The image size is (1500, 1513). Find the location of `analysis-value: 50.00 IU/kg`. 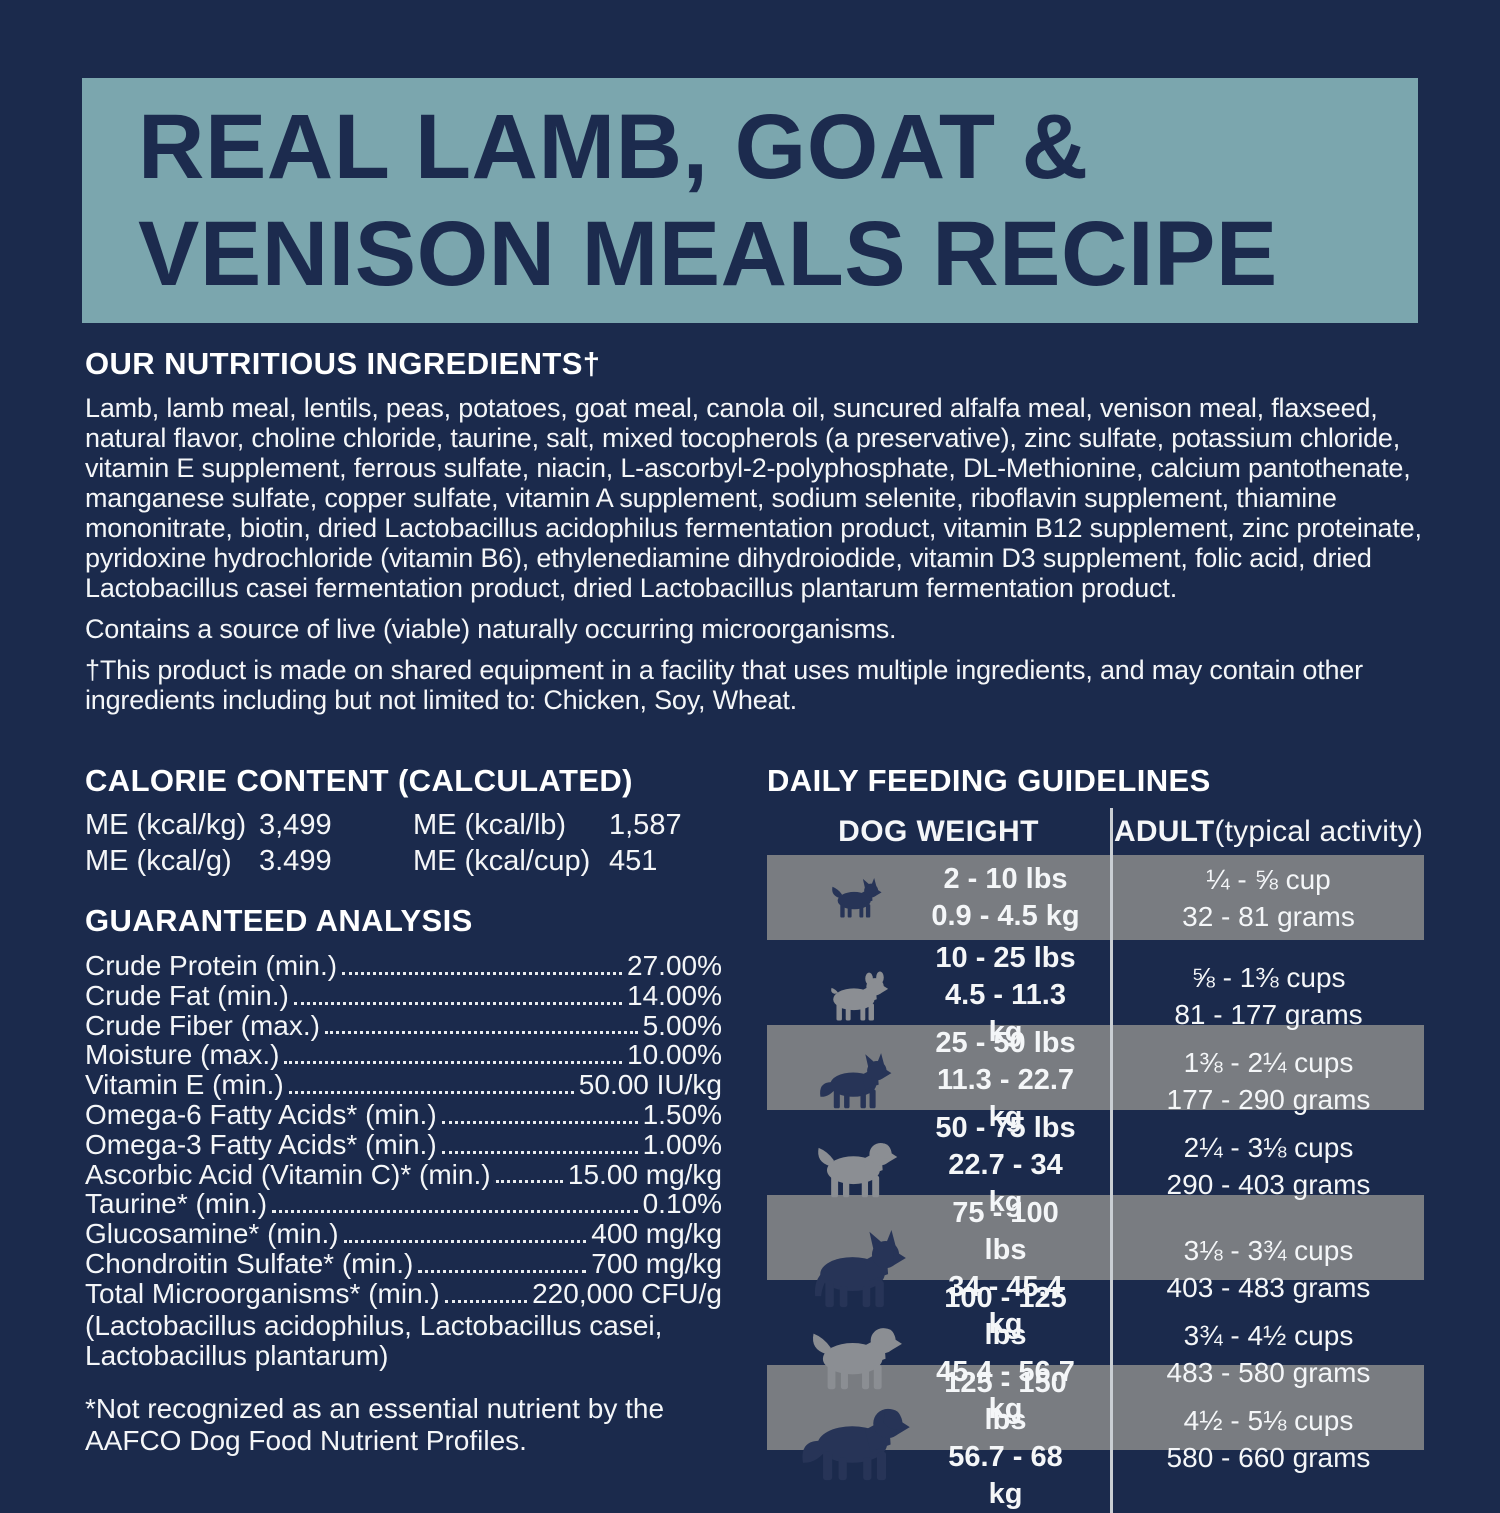

analysis-value: 50.00 IU/kg is located at coordinates (650, 1085).